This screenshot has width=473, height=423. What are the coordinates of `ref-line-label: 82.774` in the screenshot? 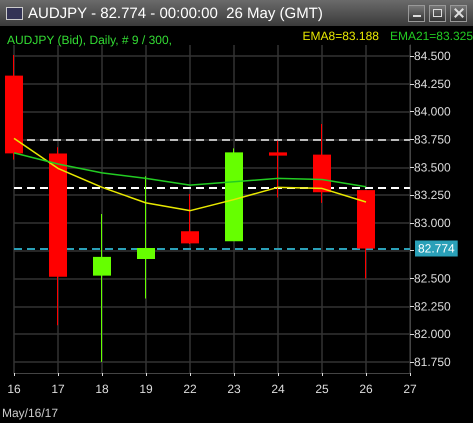 It's located at (437, 248).